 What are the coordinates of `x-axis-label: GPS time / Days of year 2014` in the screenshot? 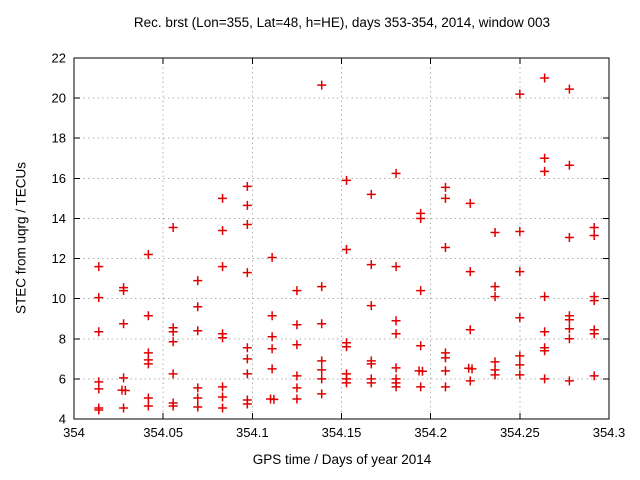 It's located at (342, 459).